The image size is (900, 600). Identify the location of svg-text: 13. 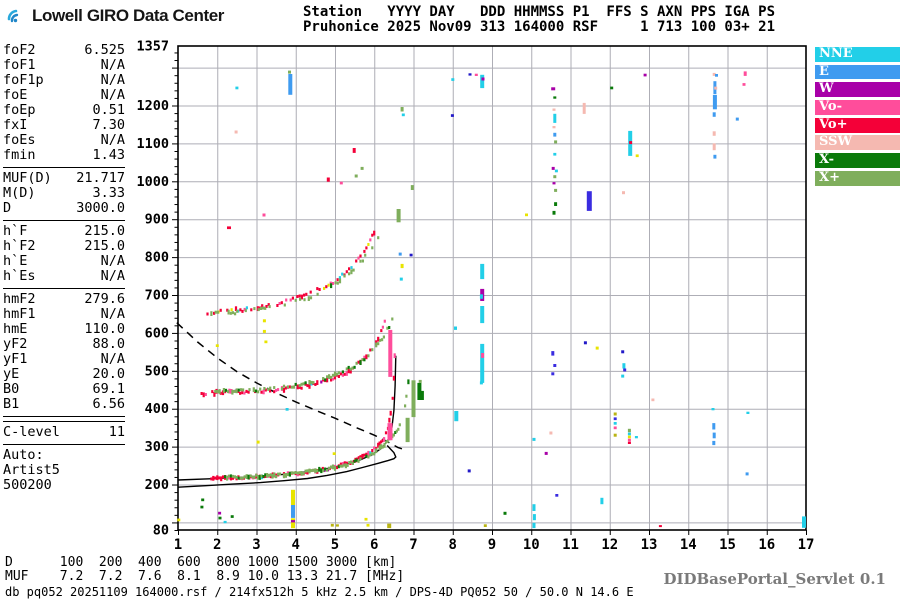
(649, 545).